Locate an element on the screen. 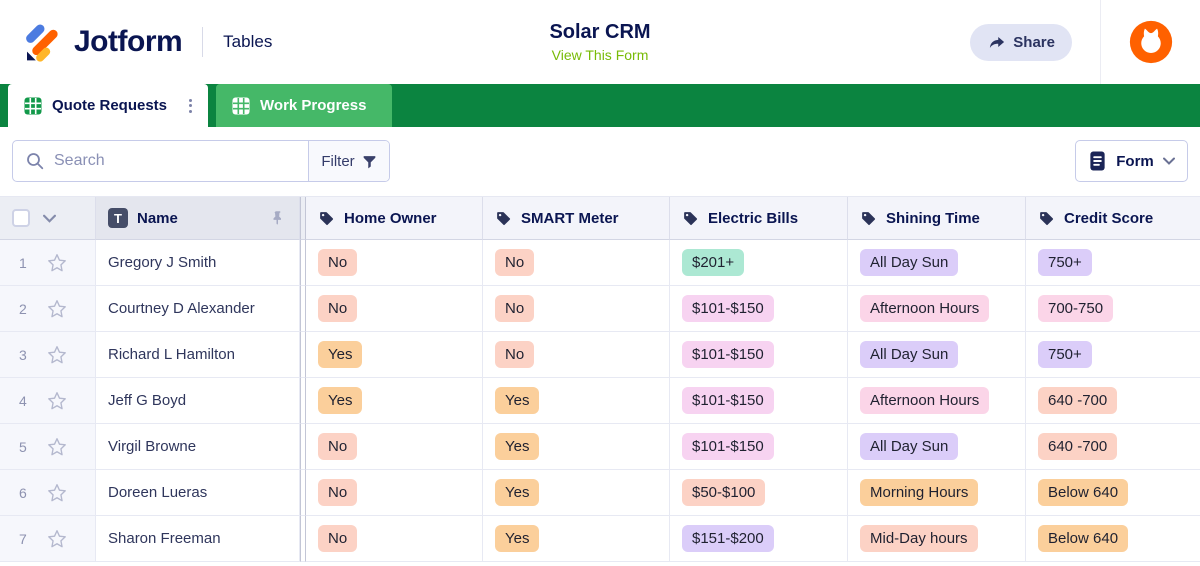 Image resolution: width=1200 pixels, height=566 pixels. name-cell: Sharon Freeman is located at coordinates (198, 539).